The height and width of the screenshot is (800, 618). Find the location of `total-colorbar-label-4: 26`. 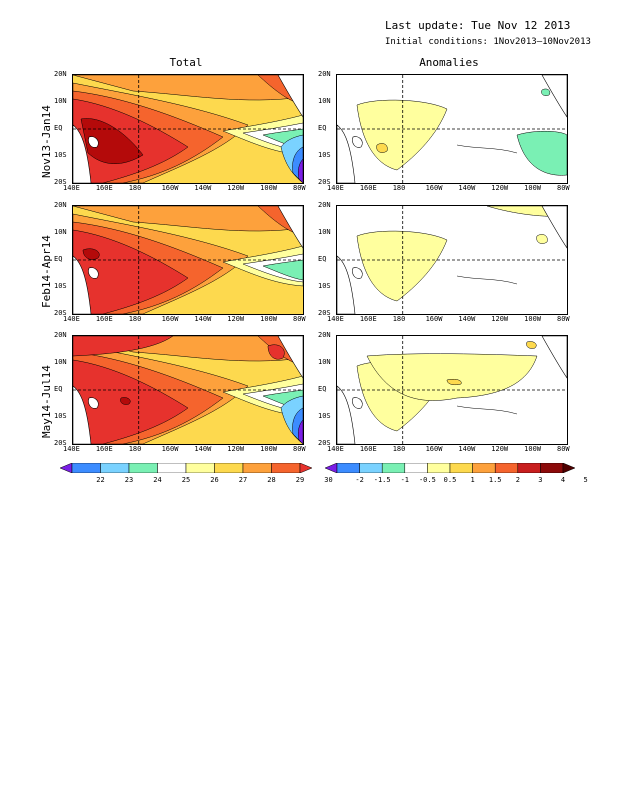

total-colorbar-label-4: 26 is located at coordinates (214, 480).